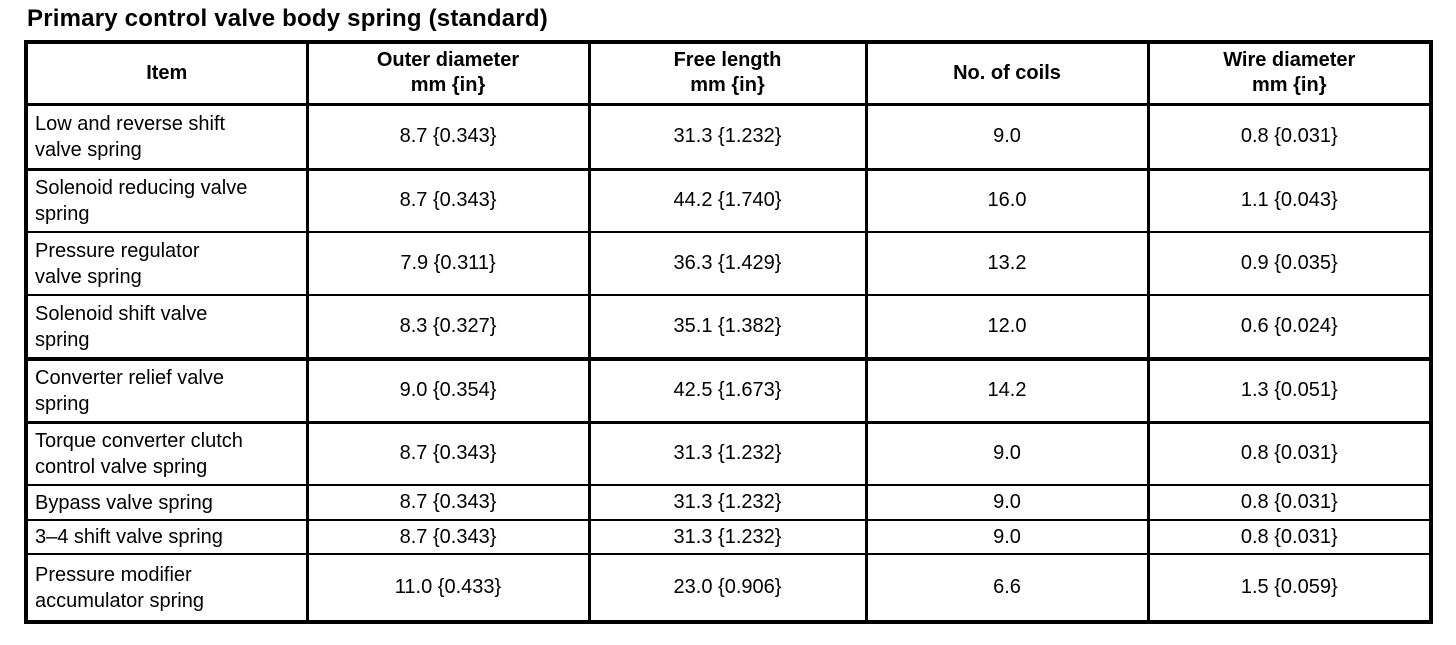 This screenshot has width=1456, height=645. I want to click on column-label: Outer diameter, so click(448, 60).